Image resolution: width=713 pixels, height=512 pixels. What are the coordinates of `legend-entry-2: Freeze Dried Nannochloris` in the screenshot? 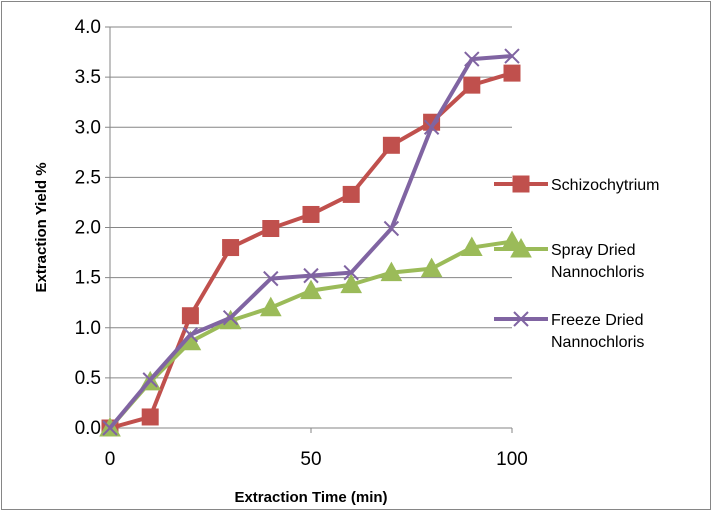 It's located at (569, 331).